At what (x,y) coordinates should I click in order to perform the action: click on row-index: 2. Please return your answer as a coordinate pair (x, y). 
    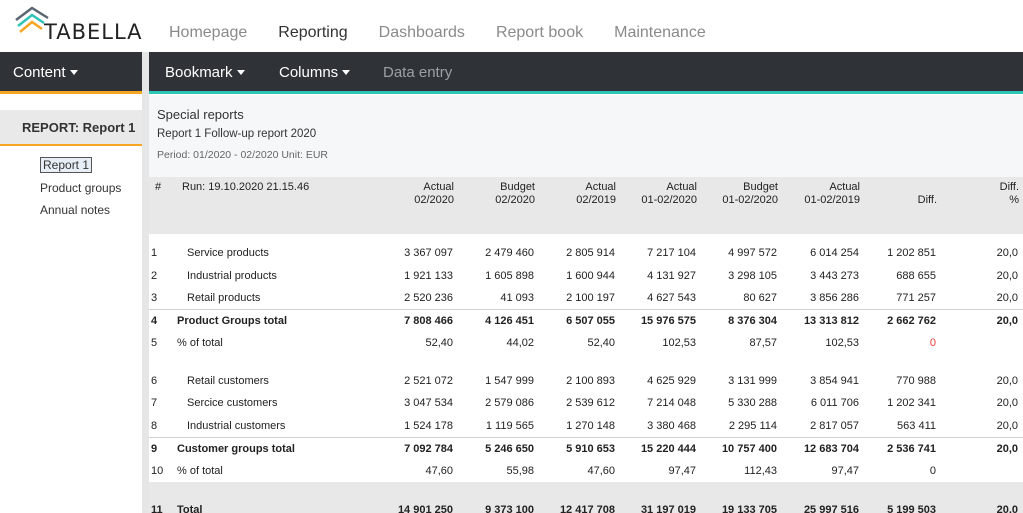
    Looking at the image, I should click on (154, 275).